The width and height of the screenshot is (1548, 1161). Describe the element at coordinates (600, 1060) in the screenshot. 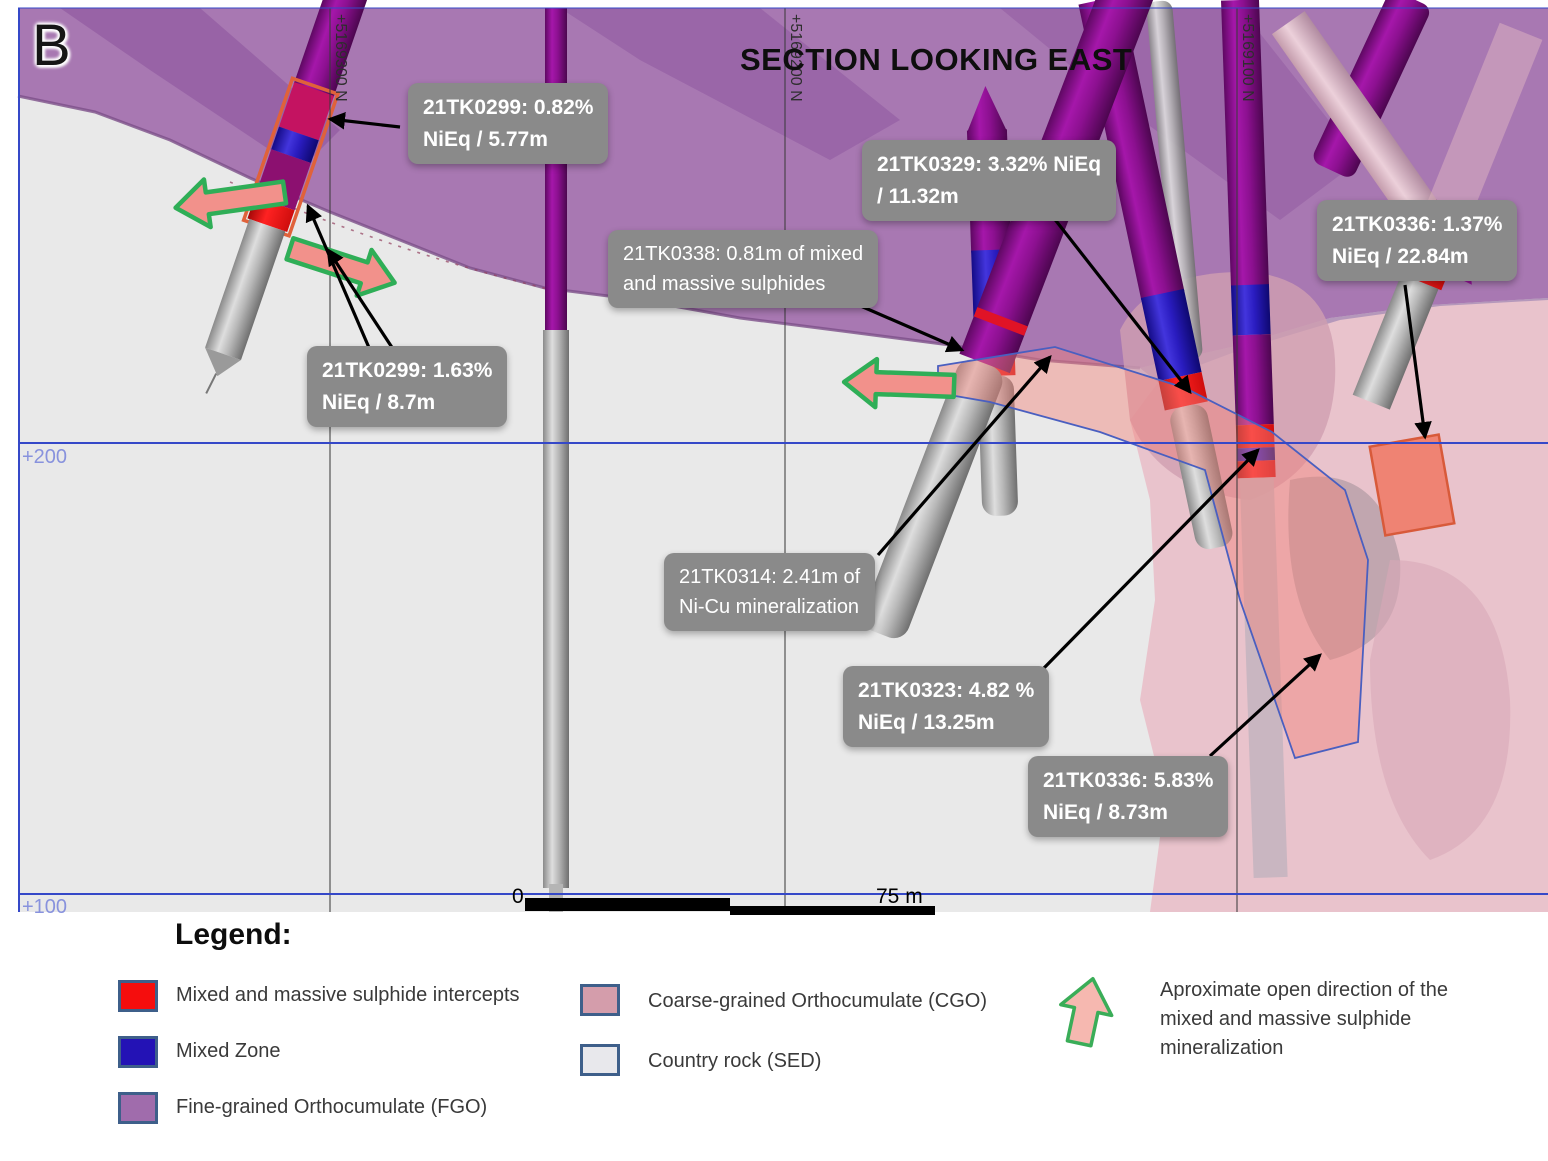

I see `legend-swatch-sed` at that location.